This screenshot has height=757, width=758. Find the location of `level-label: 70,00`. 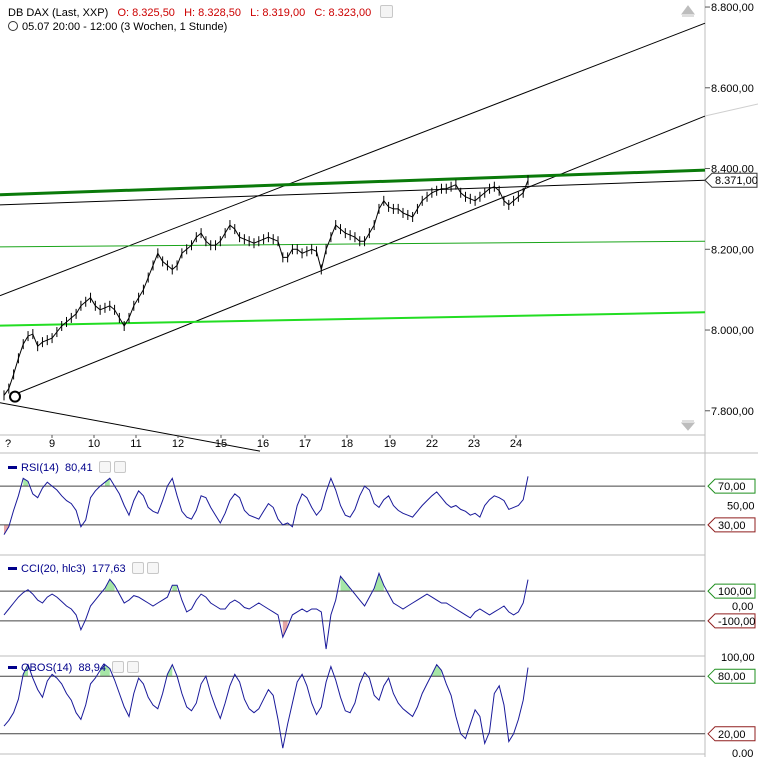

level-label: 70,00 is located at coordinates (732, 487).